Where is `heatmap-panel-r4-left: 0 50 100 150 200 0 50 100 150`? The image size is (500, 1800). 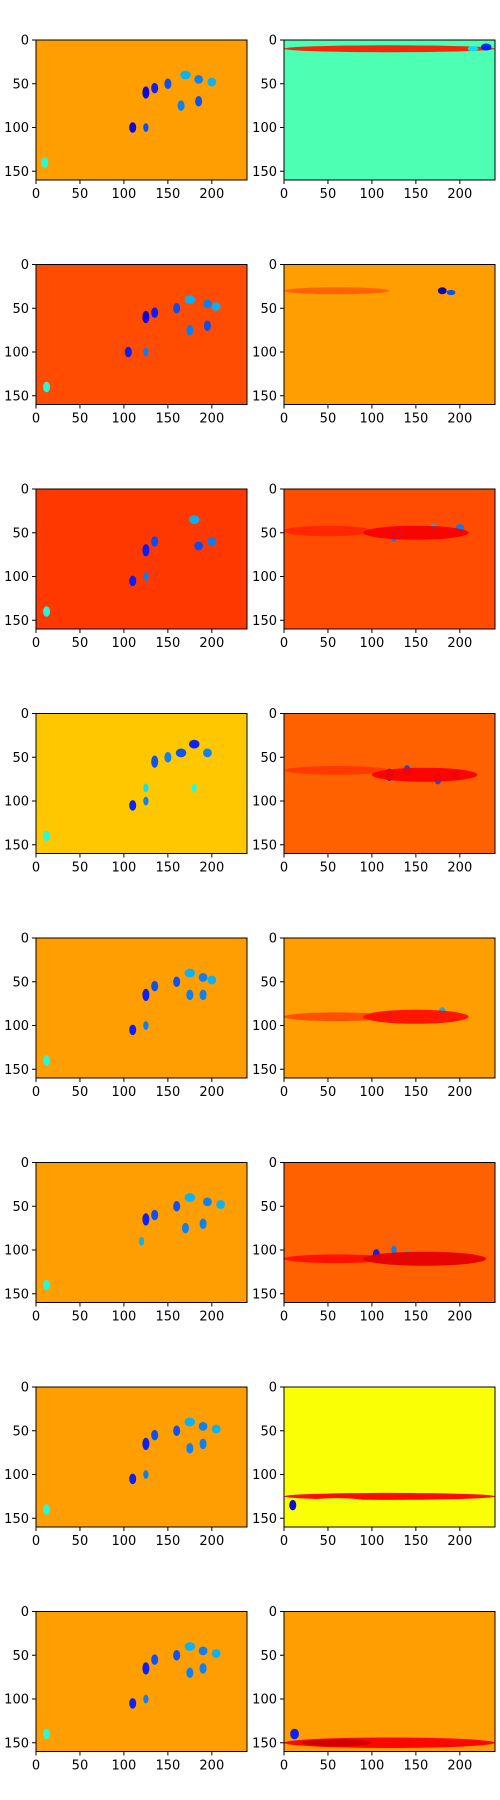
heatmap-panel-r4-left: 0 50 100 150 200 0 50 100 150 is located at coordinates (126, 791).